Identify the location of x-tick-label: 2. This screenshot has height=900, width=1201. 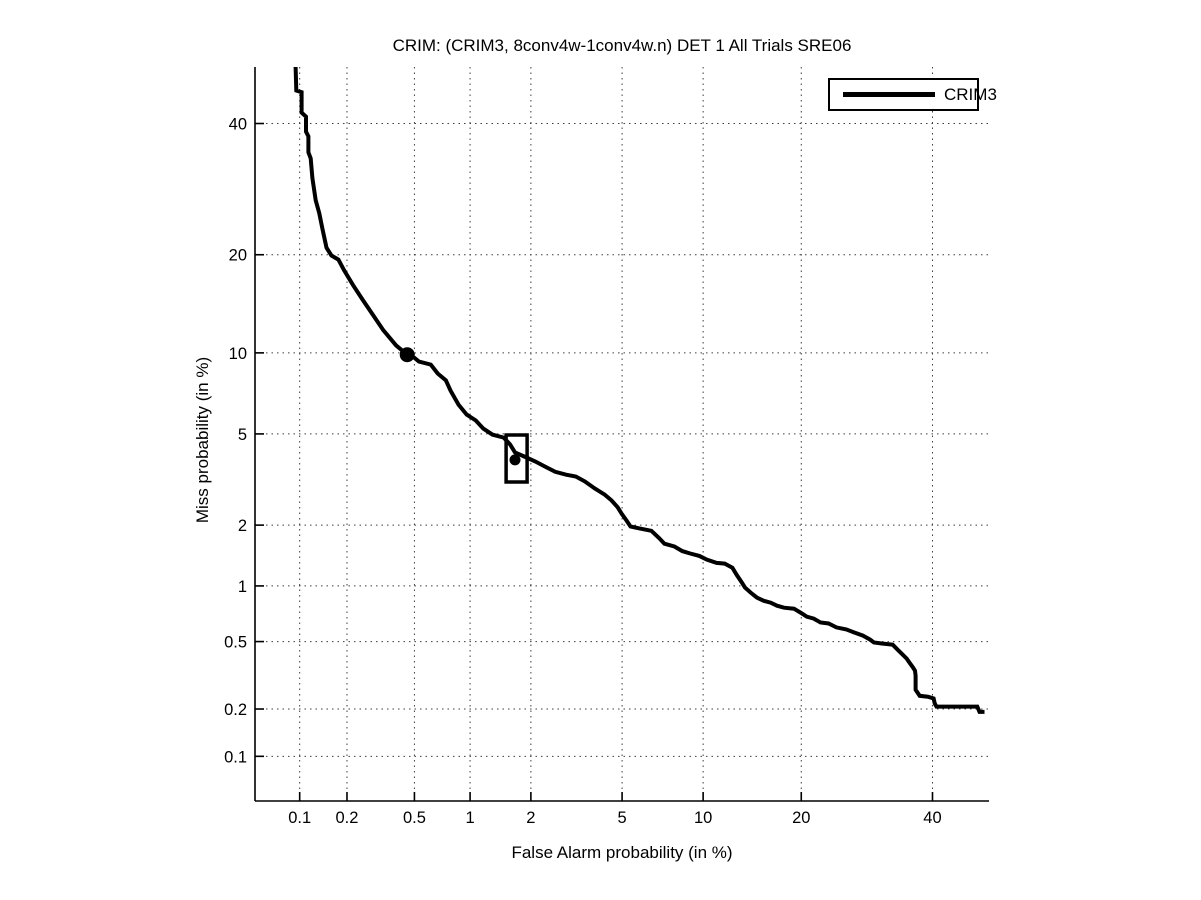
(530, 818).